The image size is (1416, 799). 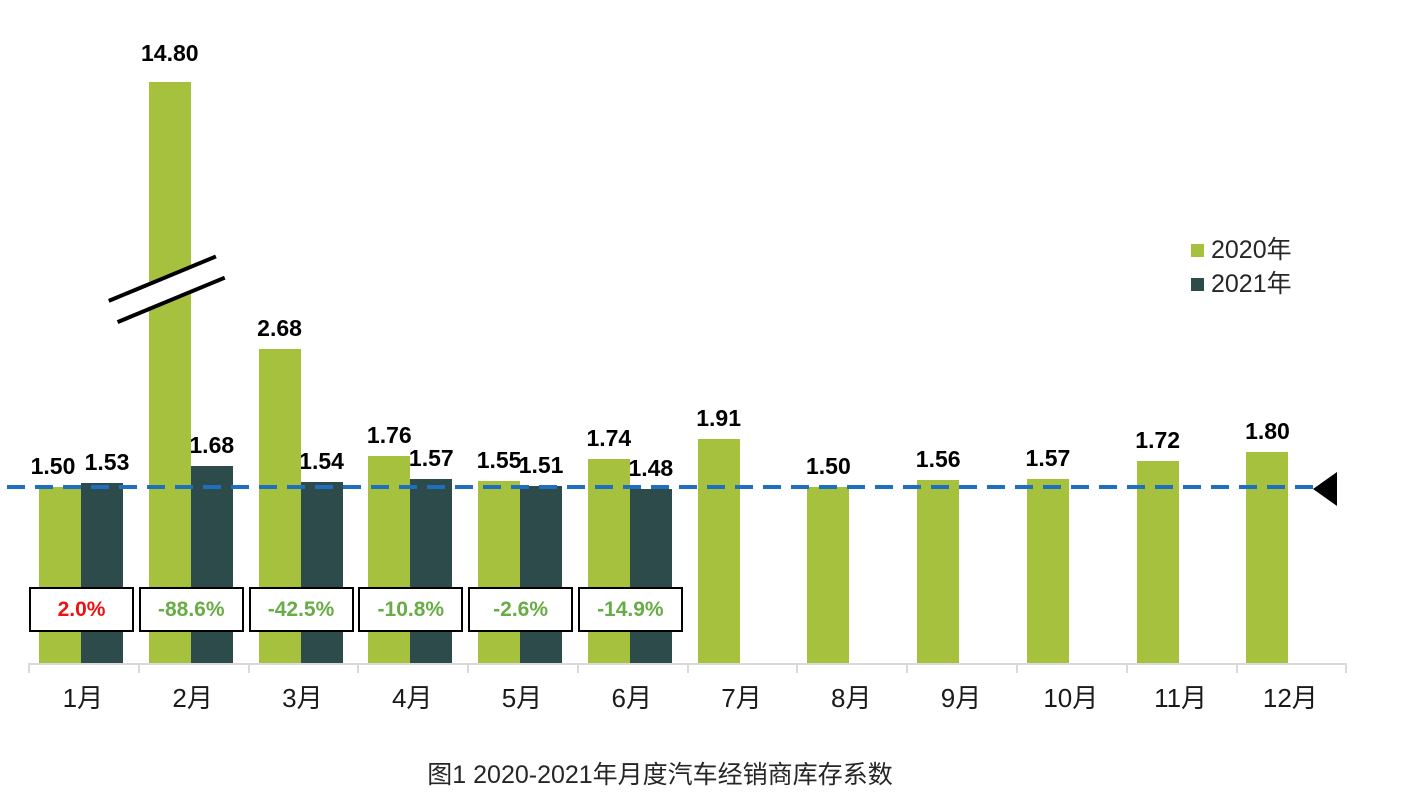 What do you see at coordinates (301, 609) in the screenshot?
I see `yoy-change-box-3月: -42.5%` at bounding box center [301, 609].